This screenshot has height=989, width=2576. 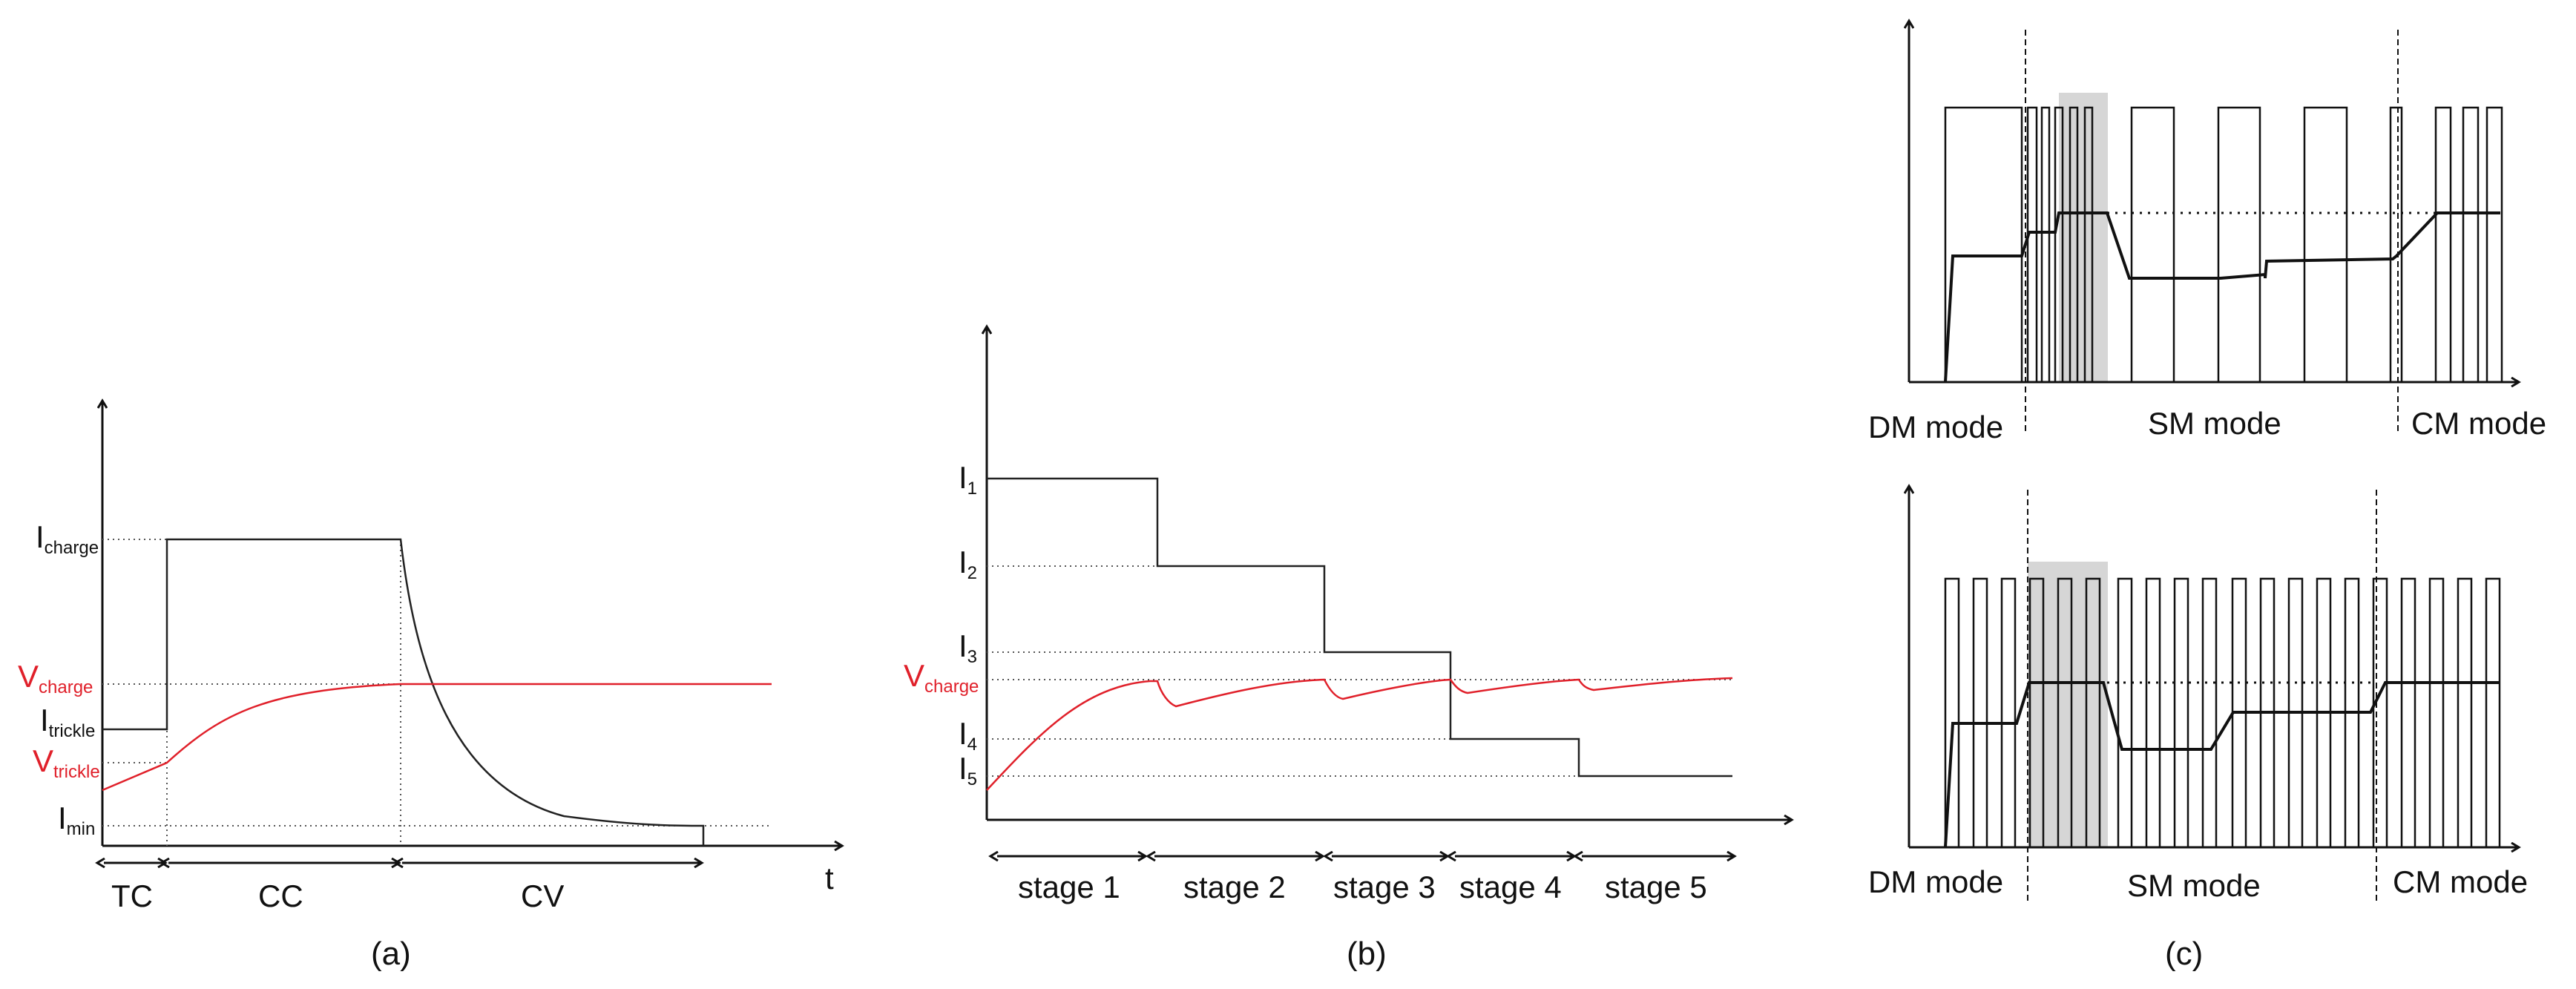 What do you see at coordinates (1234, 887) in the screenshot?
I see `stage-2-label: stage 2` at bounding box center [1234, 887].